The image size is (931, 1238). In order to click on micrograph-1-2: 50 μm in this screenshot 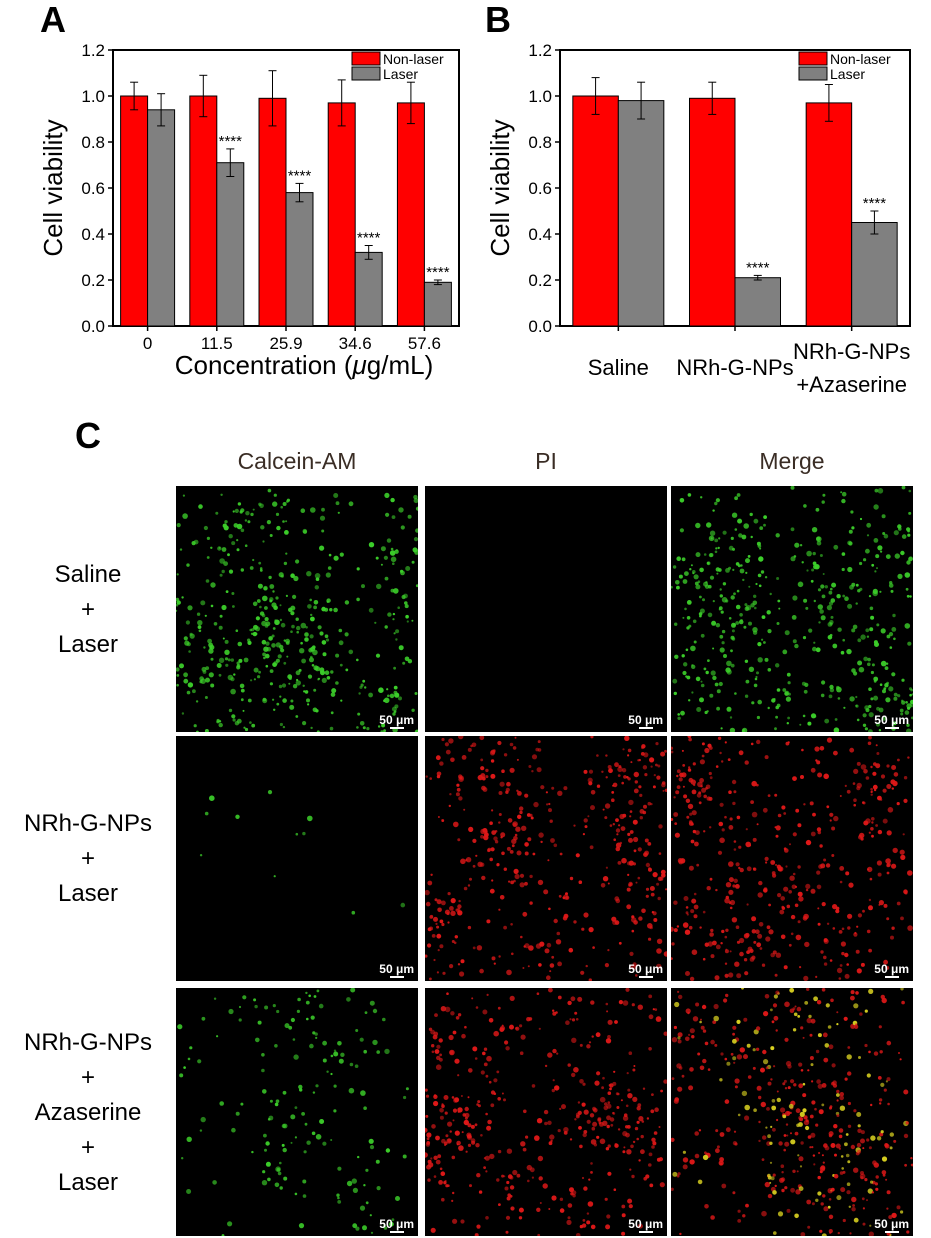, I will do `click(792, 858)`.